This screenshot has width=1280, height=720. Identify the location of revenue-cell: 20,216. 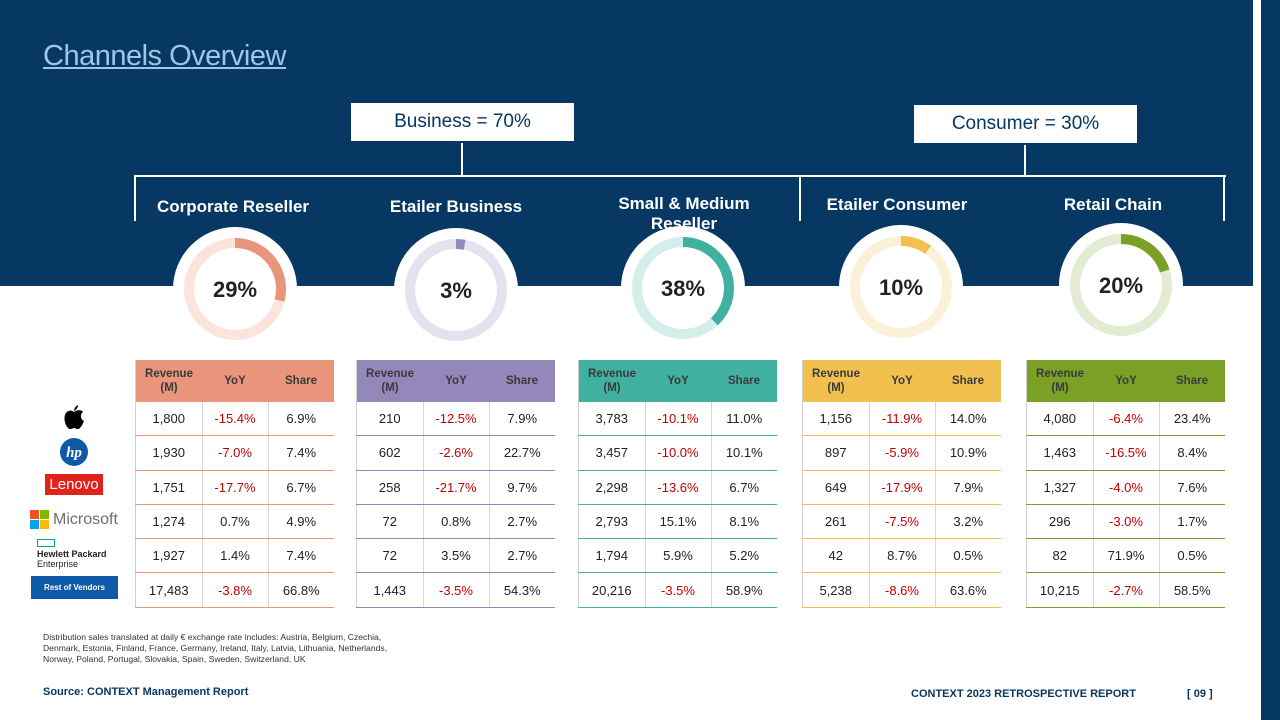
(612, 590).